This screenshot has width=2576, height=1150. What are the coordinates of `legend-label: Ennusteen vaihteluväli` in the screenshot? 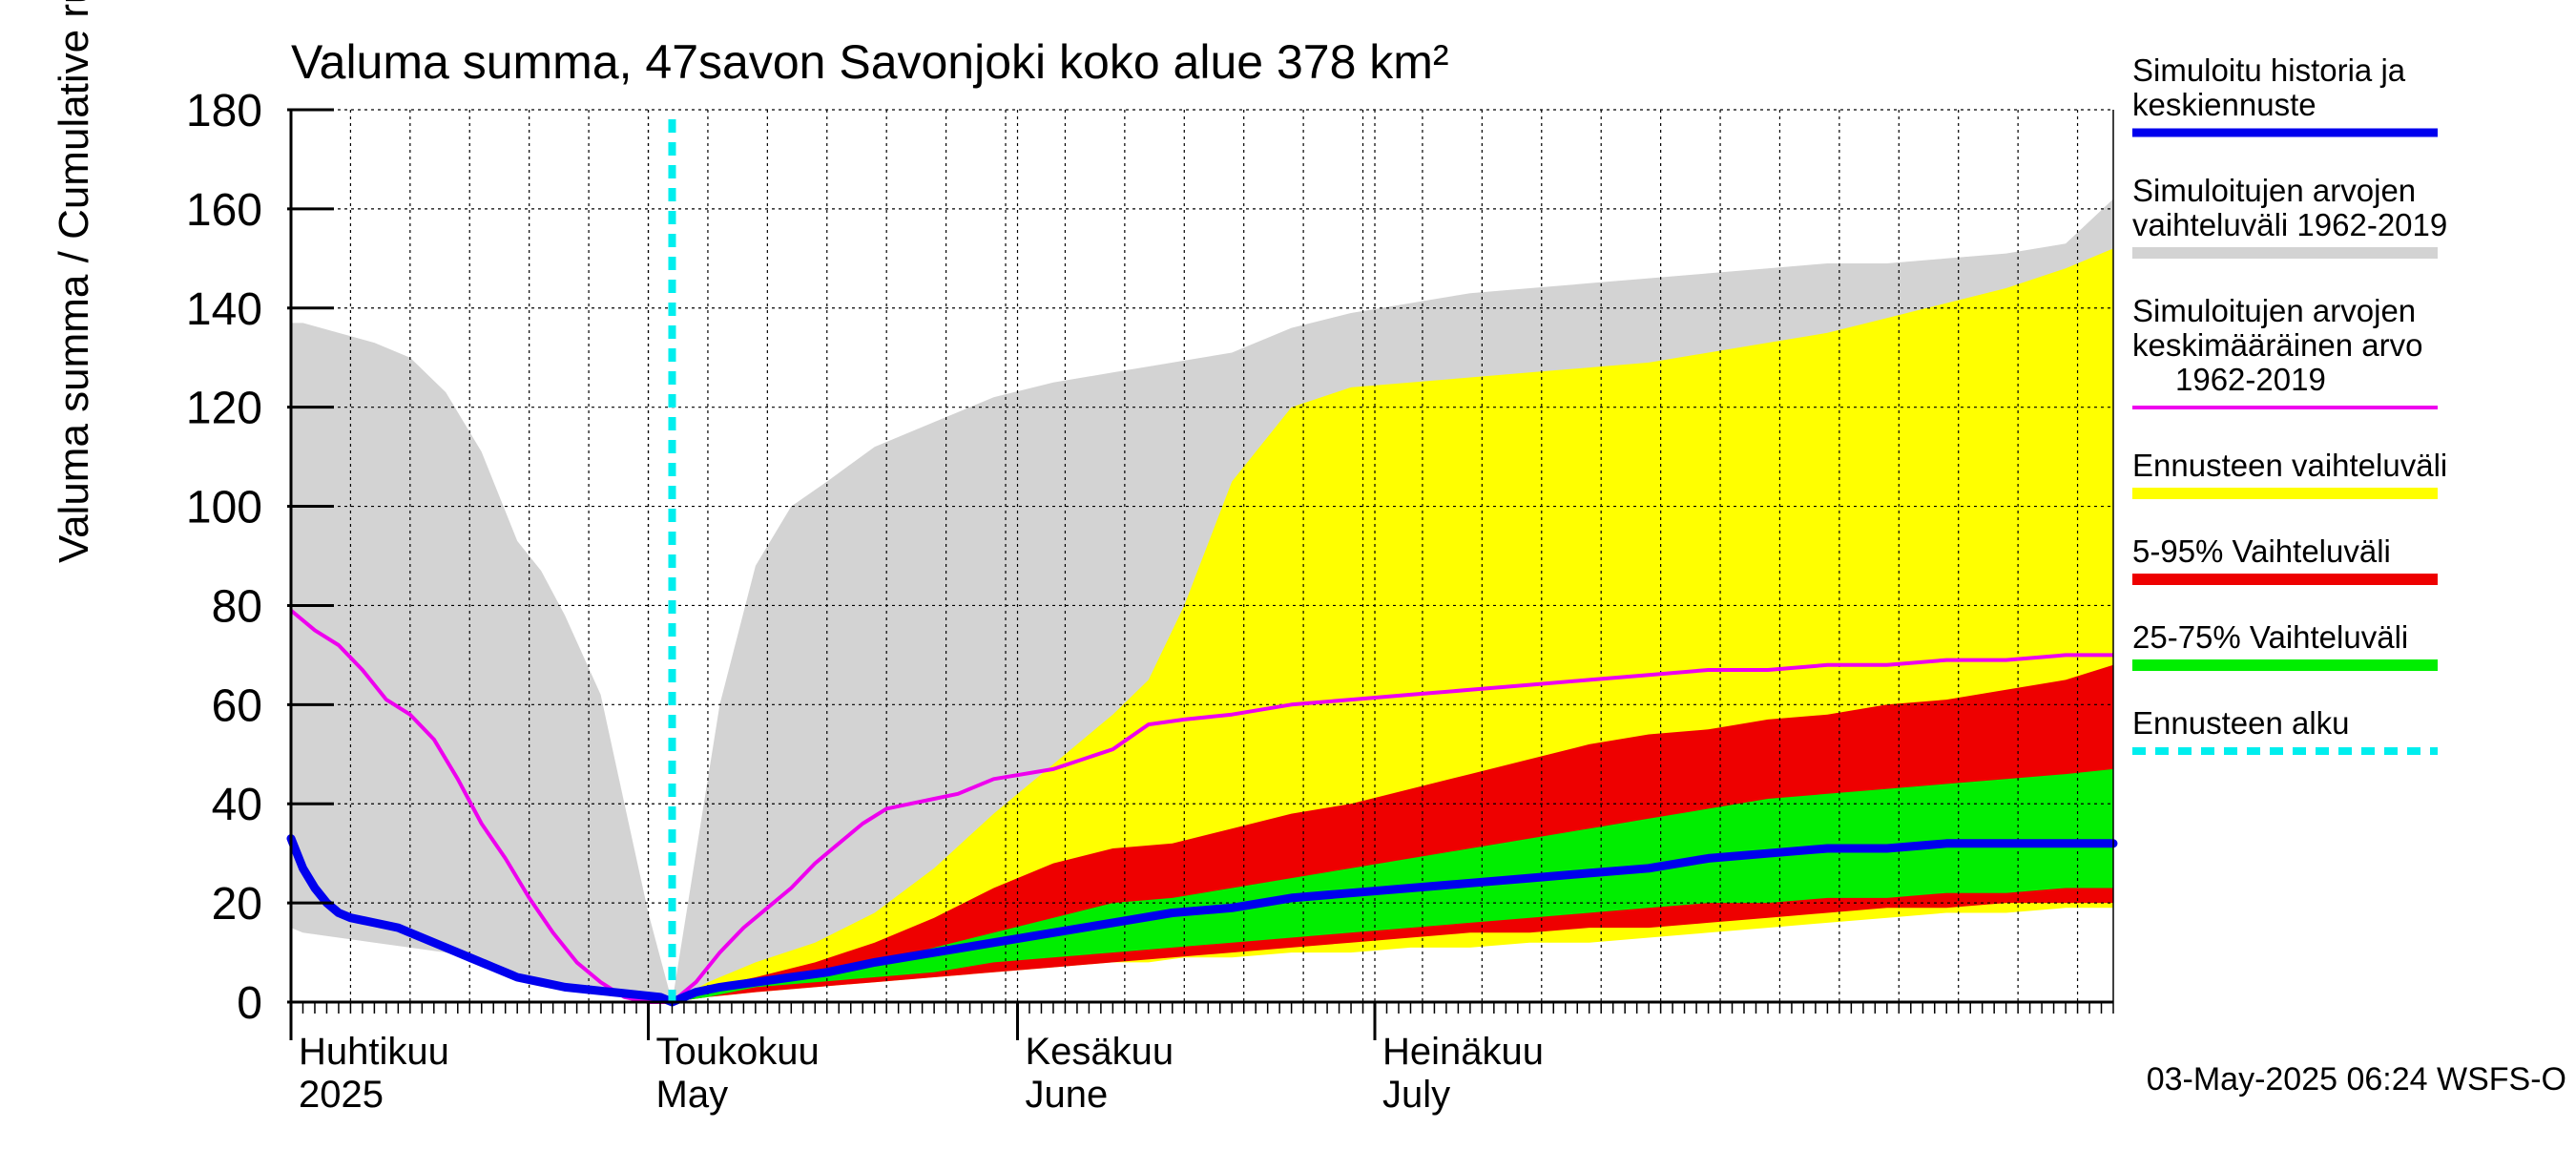 It's located at (2289, 465).